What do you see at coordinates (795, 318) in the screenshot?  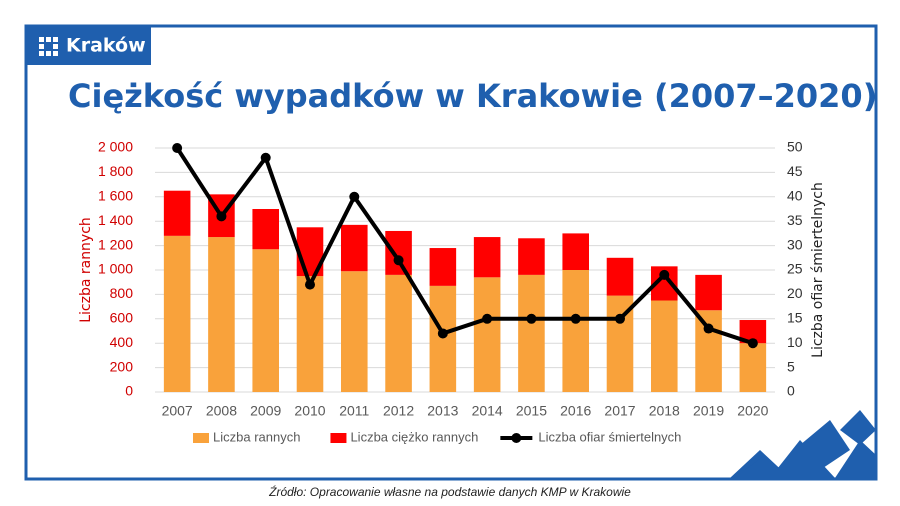 I see `y2-tick-label: 15` at bounding box center [795, 318].